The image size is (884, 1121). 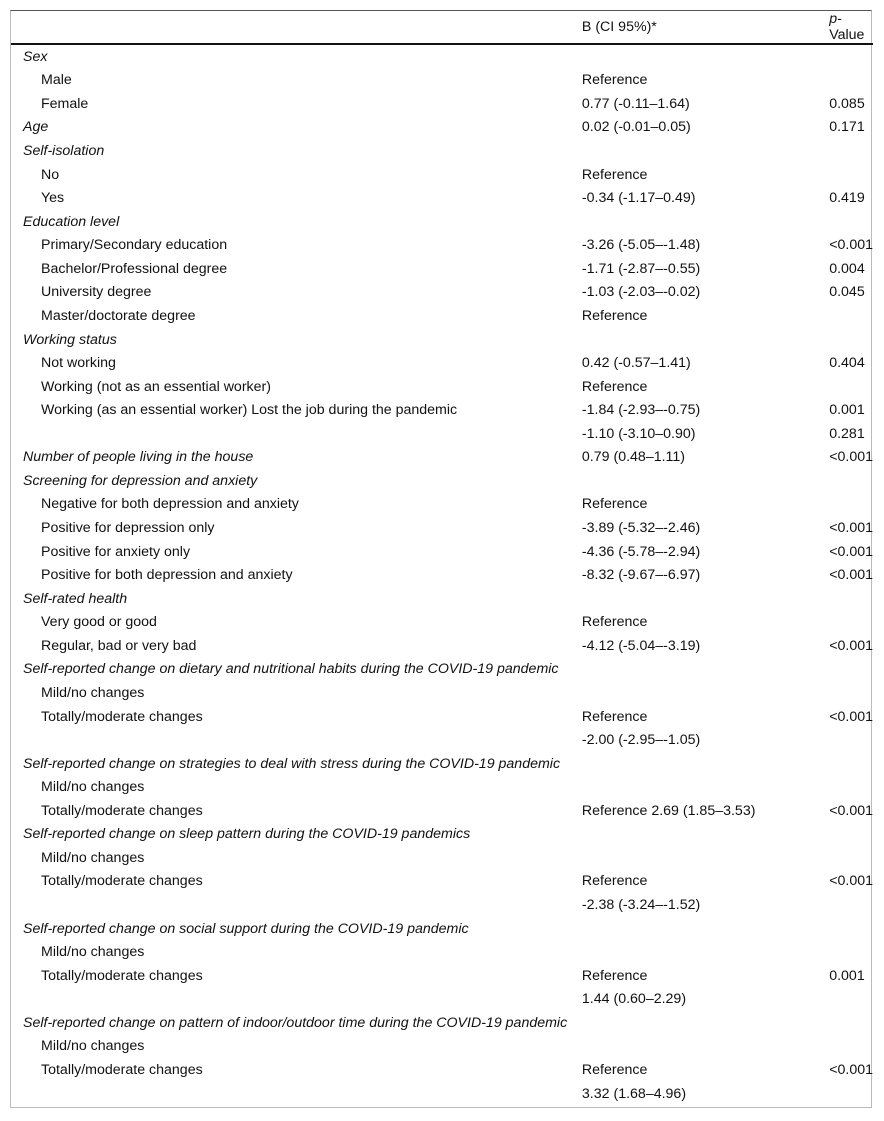 What do you see at coordinates (847, 363) in the screenshot?
I see `row-p-value: 0.404` at bounding box center [847, 363].